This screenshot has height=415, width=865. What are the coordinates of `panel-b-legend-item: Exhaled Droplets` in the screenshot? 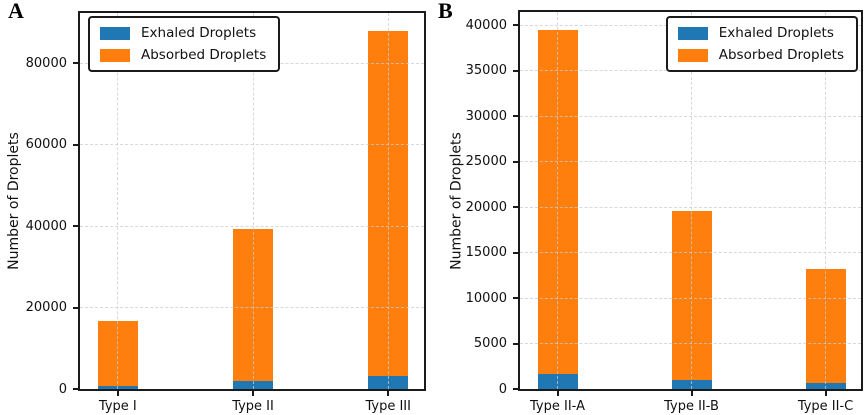 It's located at (760, 33).